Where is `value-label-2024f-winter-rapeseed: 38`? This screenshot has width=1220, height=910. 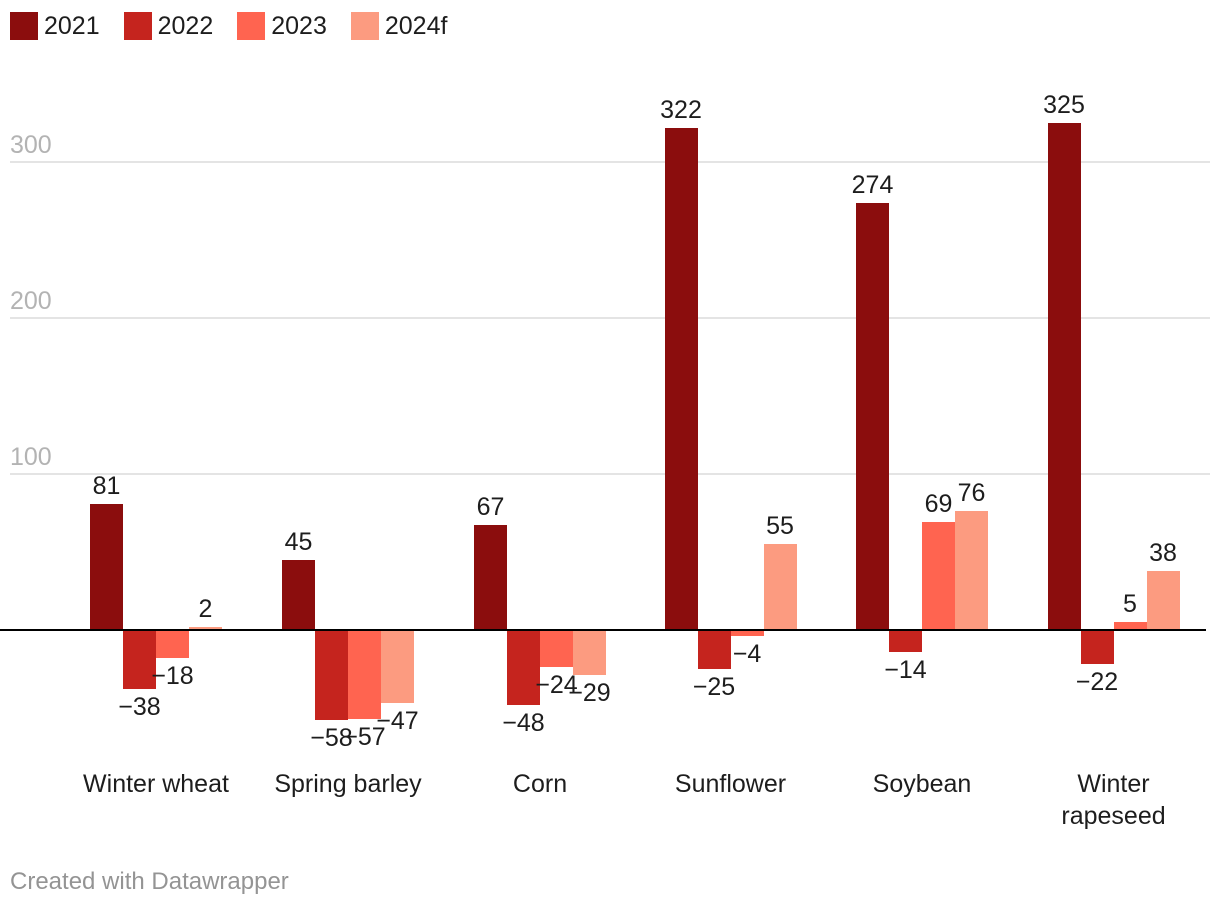 value-label-2024f-winter-rapeseed: 38 is located at coordinates (1163, 552).